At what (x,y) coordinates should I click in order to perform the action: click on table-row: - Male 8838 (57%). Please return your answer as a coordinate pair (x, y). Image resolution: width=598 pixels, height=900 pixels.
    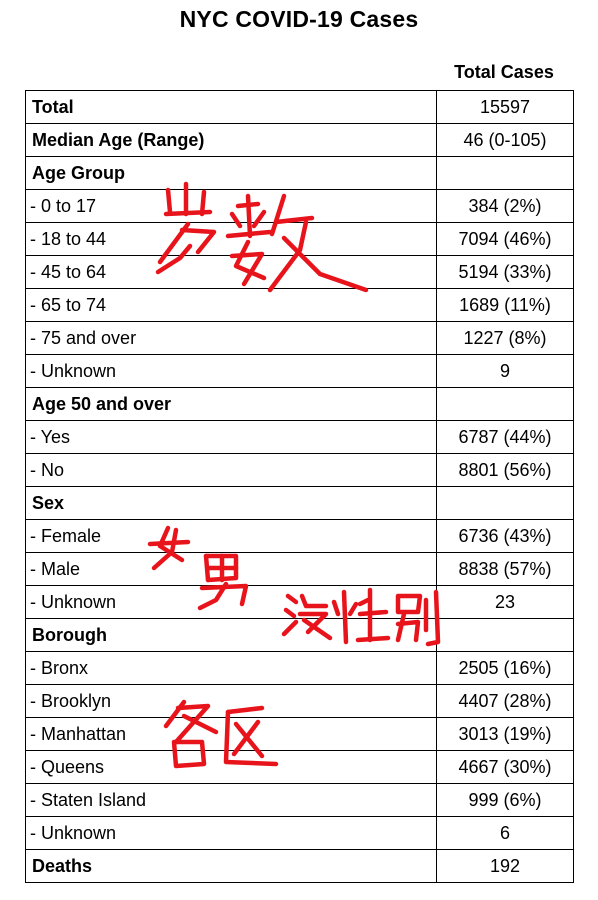
    Looking at the image, I should click on (299, 569).